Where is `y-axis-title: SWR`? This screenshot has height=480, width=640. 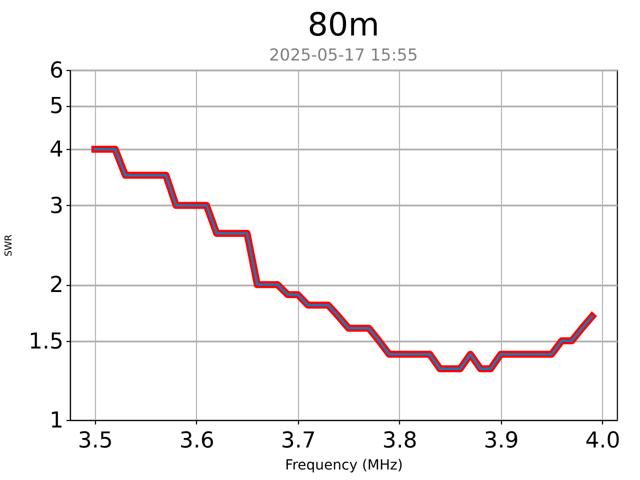
y-axis-title: SWR is located at coordinates (9, 245).